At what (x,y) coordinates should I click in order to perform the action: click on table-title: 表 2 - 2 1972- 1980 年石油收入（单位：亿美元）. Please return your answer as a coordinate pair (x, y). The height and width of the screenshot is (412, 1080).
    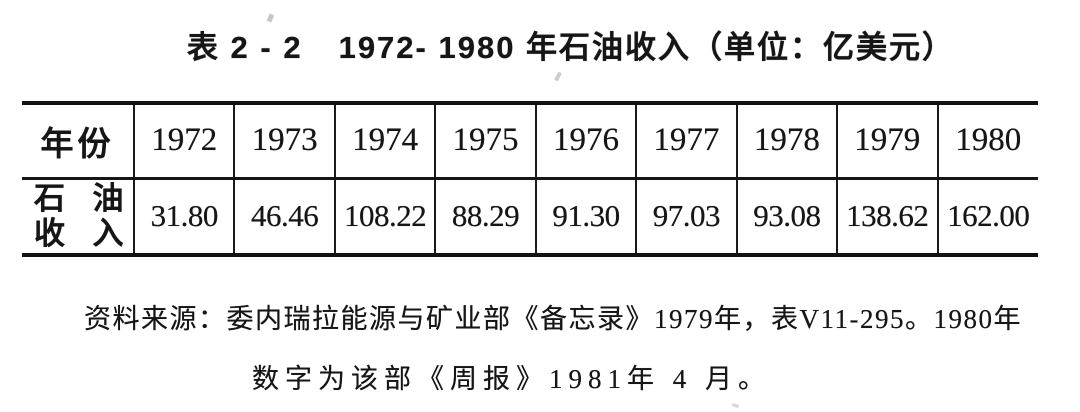
    Looking at the image, I should click on (540, 44).